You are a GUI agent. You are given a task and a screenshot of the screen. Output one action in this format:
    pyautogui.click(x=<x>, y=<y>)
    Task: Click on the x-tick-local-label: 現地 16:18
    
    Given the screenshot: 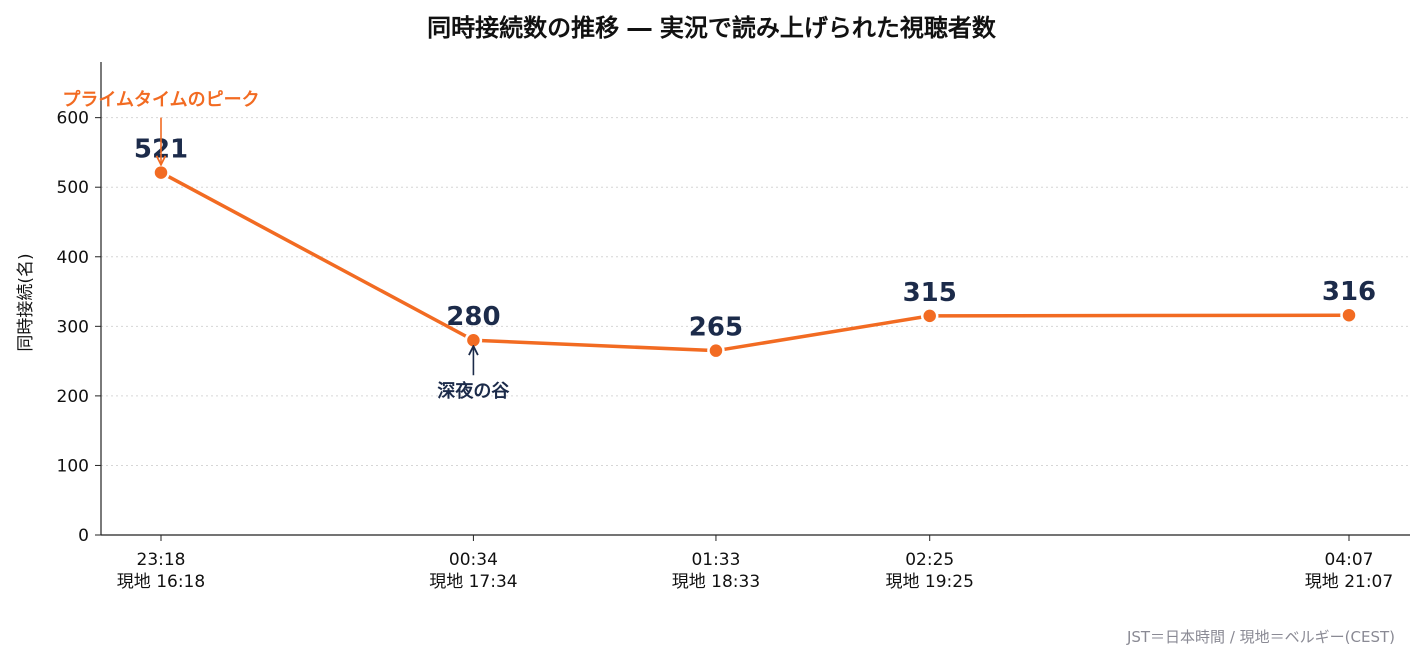 What is the action you would take?
    pyautogui.click(x=161, y=582)
    